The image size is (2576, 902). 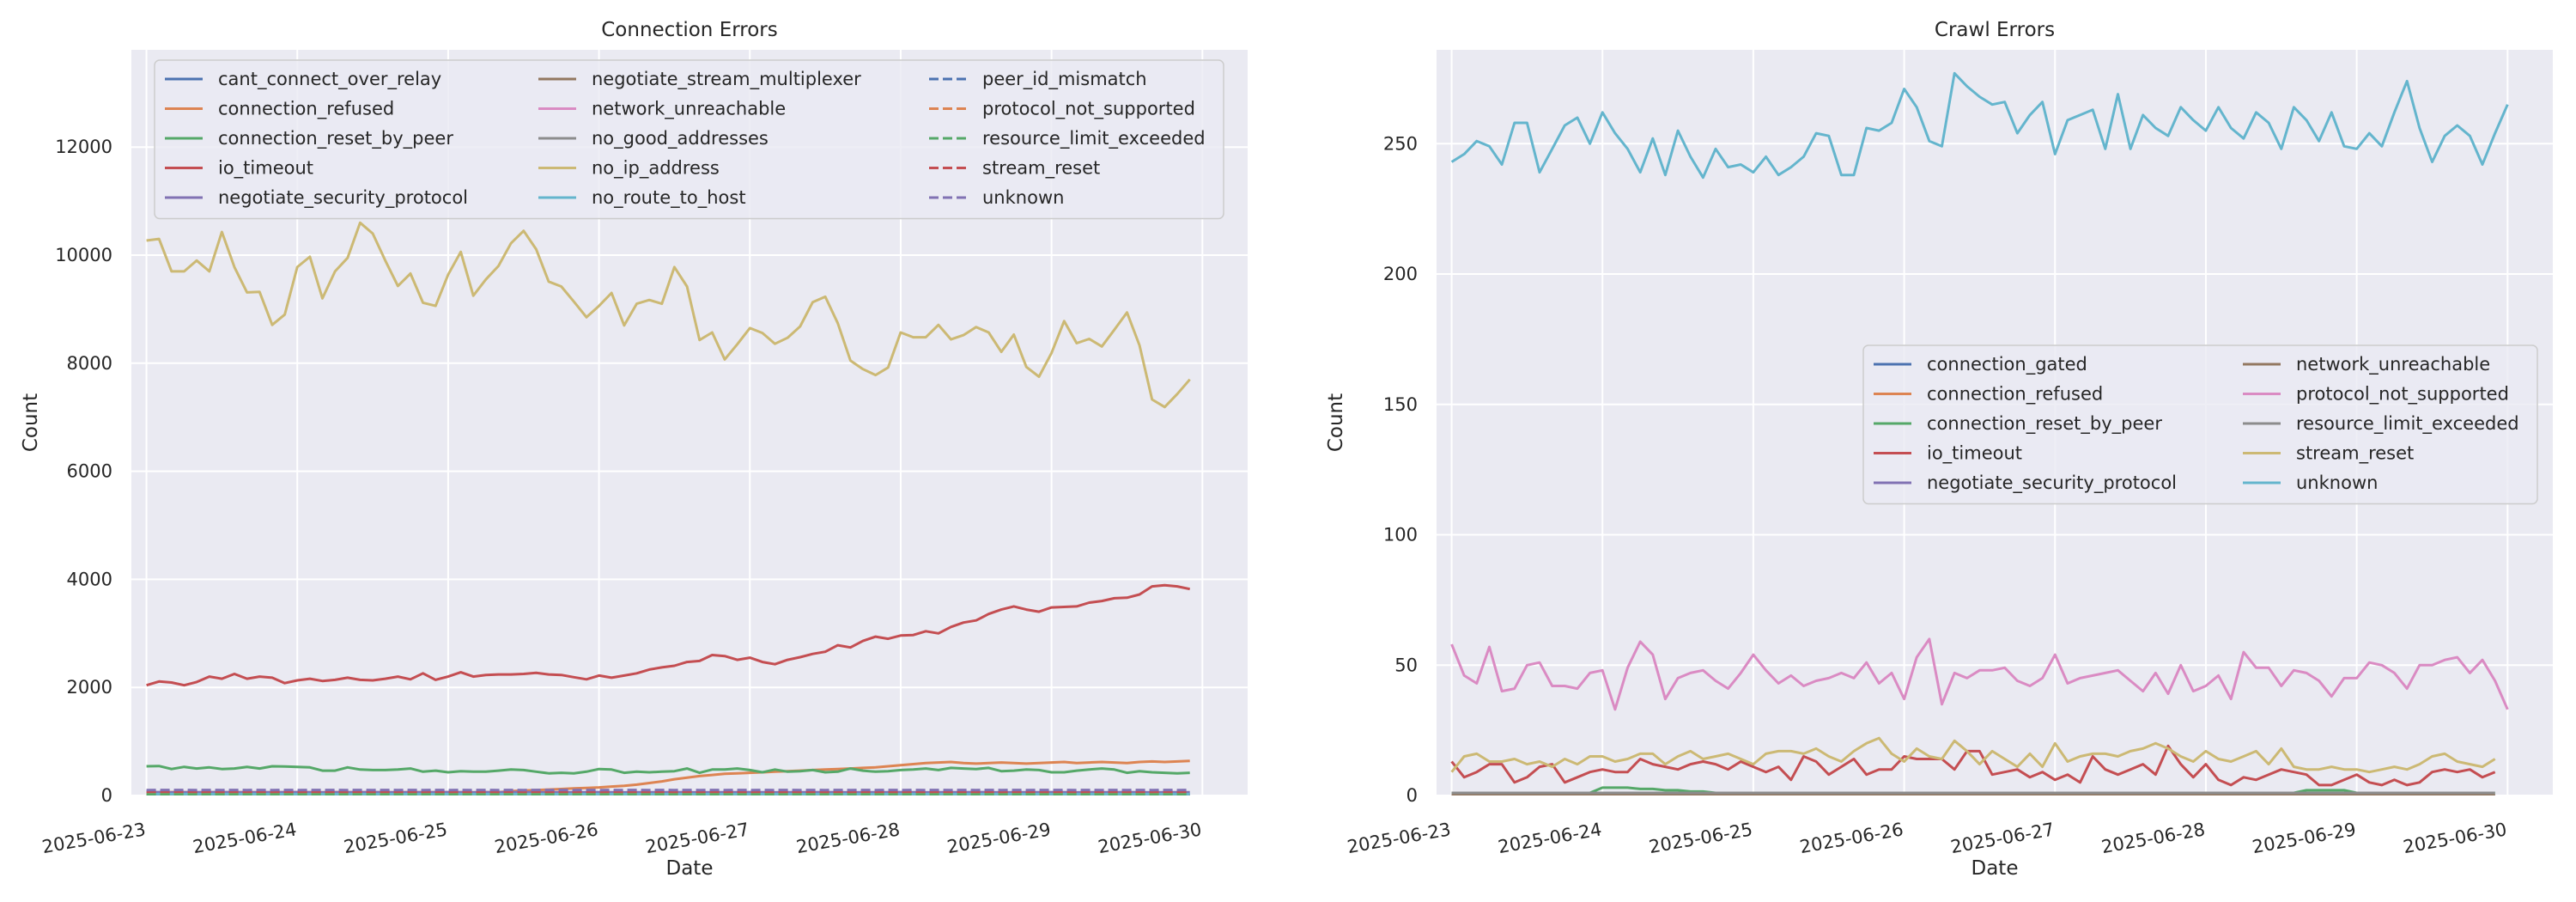 I want to click on y-tick-label: 10000, so click(x=83, y=255).